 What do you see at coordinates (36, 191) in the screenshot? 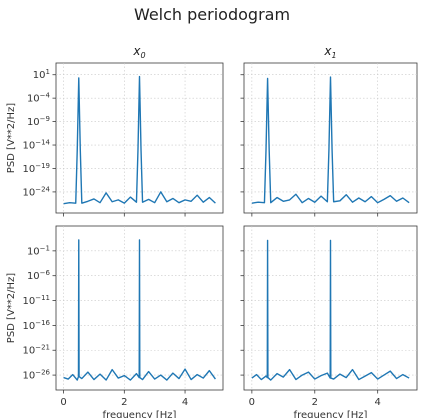
I see `y-tick-label: 10⁻²⁴` at bounding box center [36, 191].